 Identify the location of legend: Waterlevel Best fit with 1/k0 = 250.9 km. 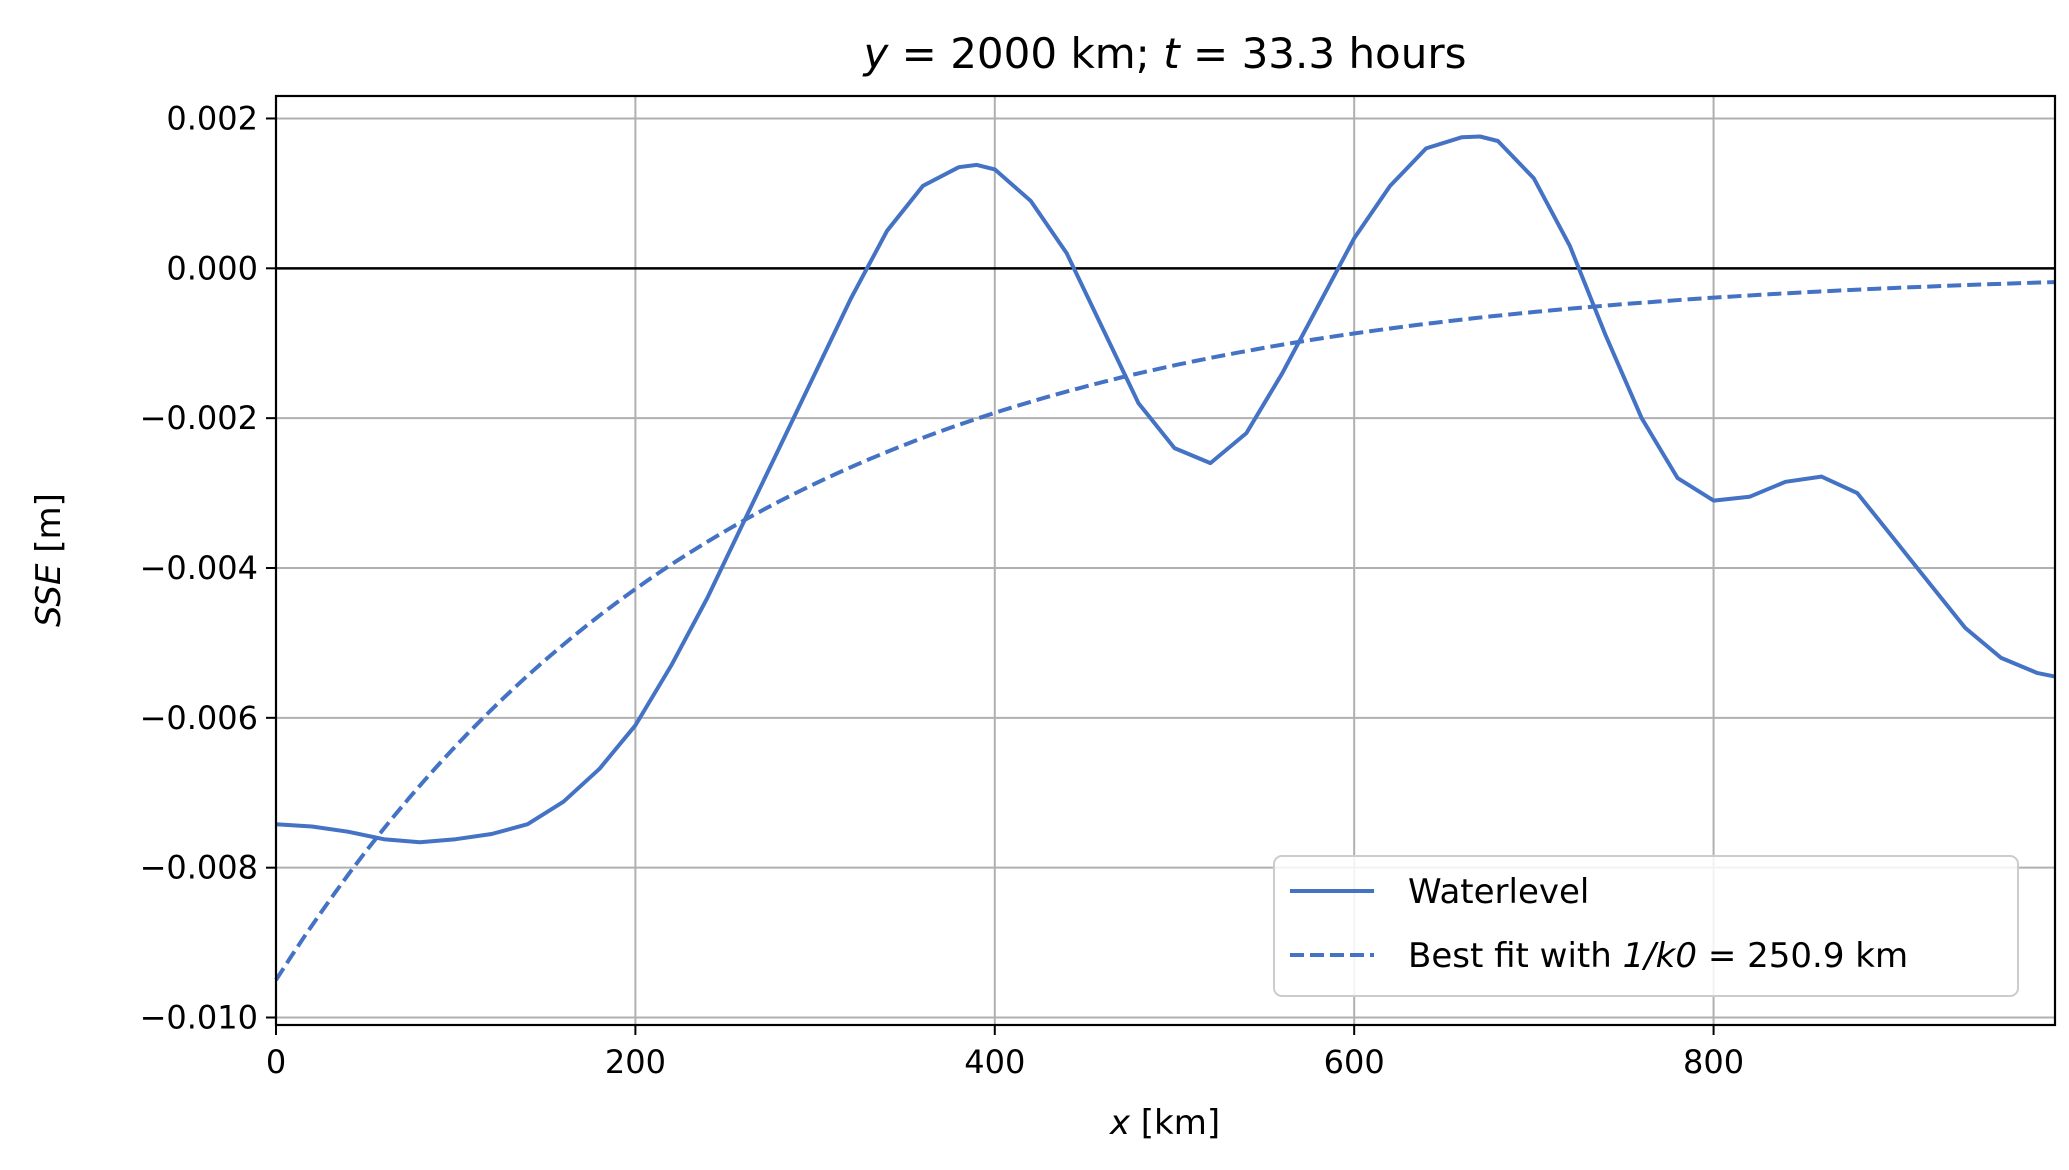
(1646, 926).